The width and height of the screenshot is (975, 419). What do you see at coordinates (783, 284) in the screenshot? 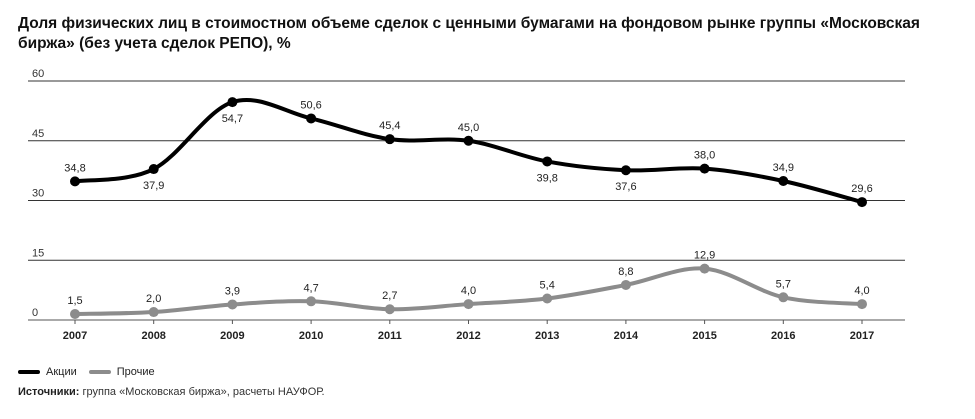
I see `data-label: 5,7` at bounding box center [783, 284].